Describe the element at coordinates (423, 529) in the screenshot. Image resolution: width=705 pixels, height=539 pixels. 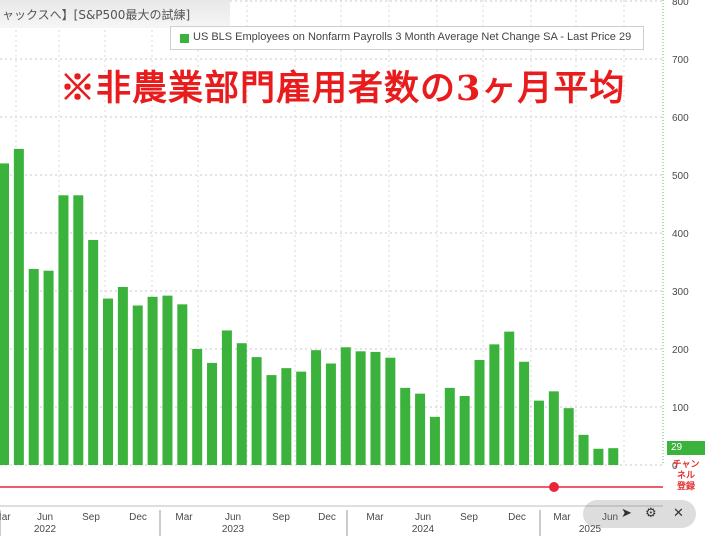
I see `x-year-label: 2024` at that location.